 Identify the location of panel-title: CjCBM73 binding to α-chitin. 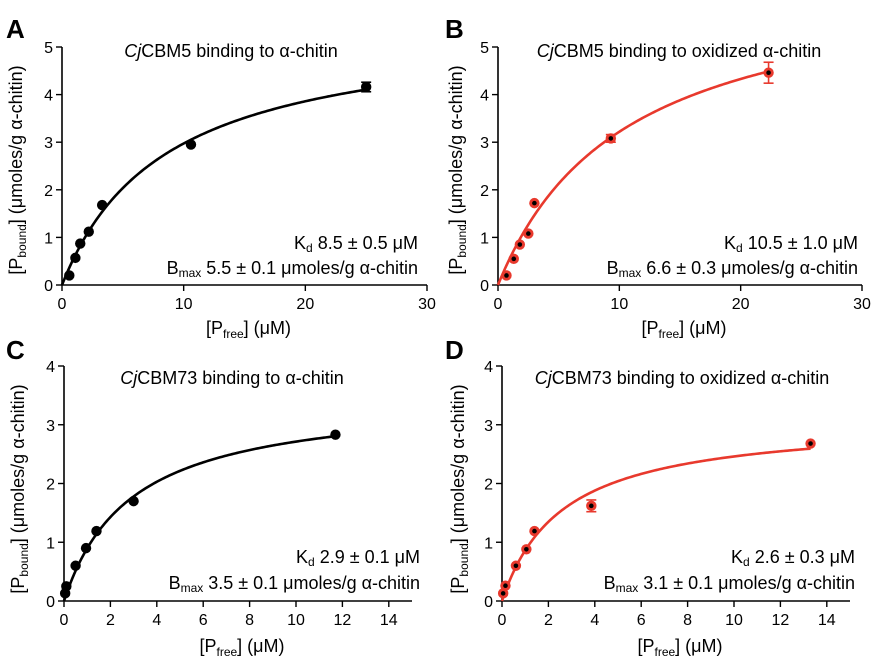
(232, 378).